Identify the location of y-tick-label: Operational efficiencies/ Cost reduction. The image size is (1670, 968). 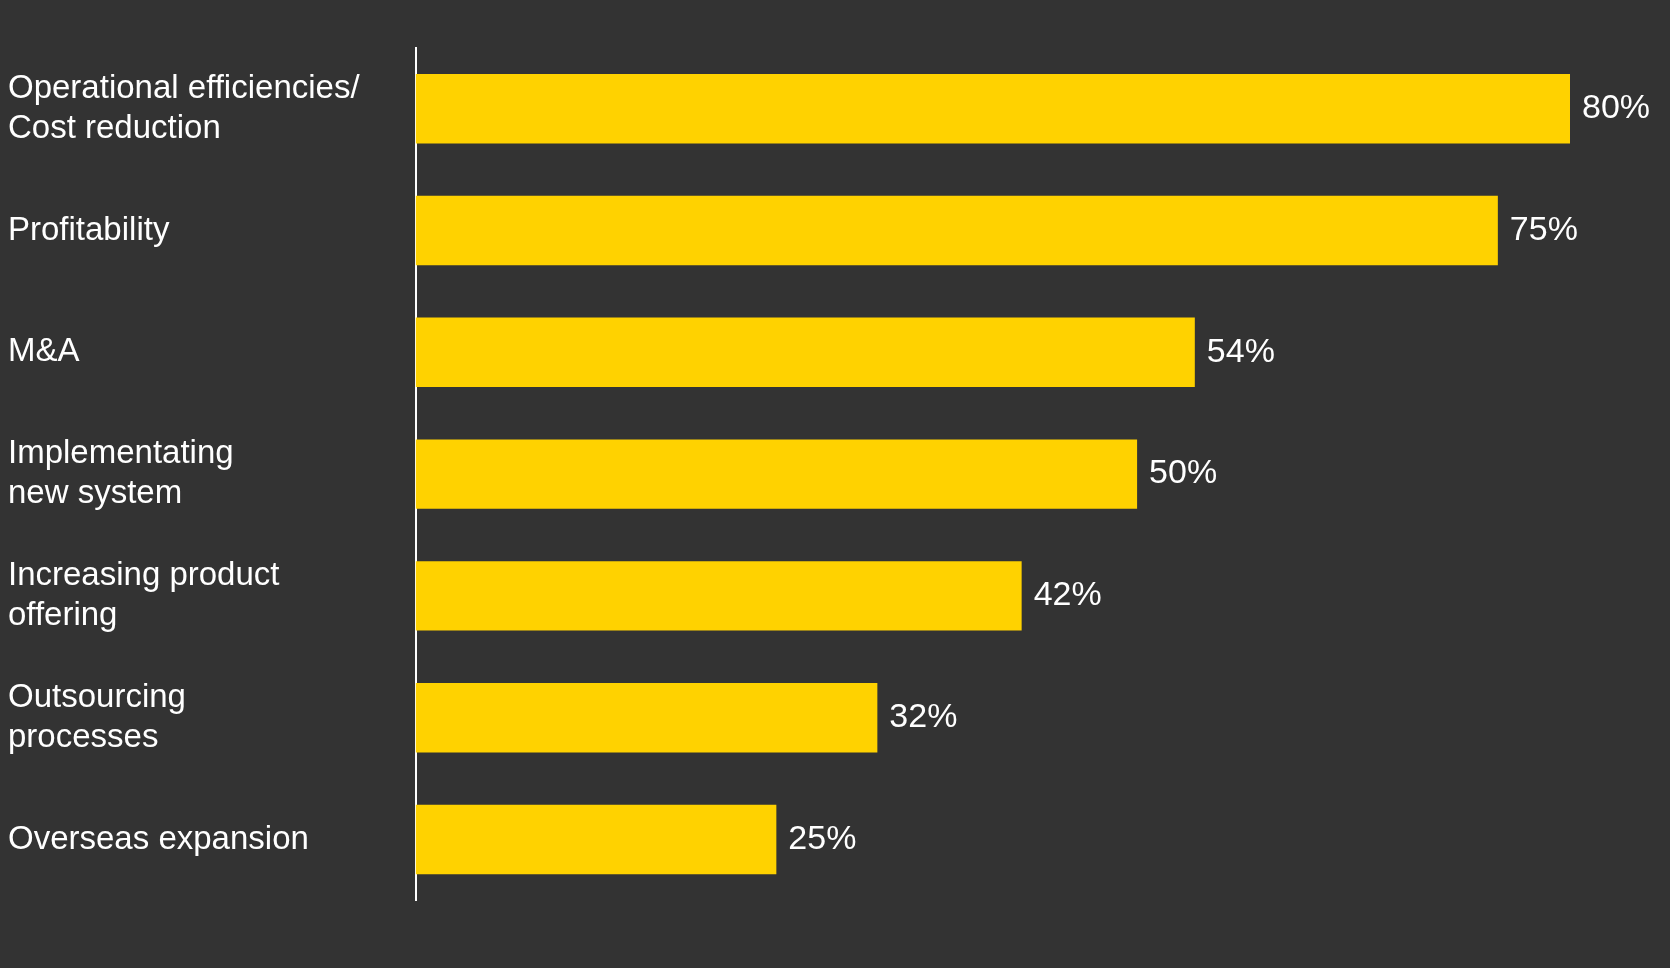
(184, 106).